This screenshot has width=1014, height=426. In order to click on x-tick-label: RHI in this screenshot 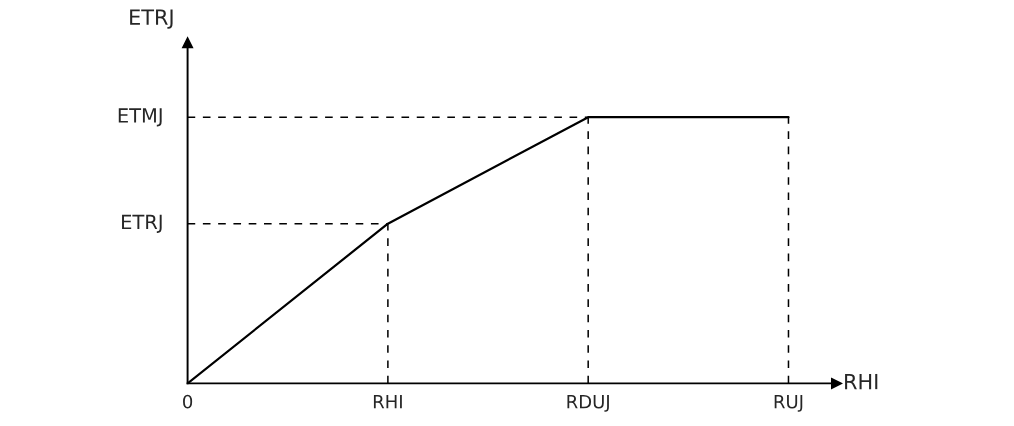, I will do `click(387, 402)`.